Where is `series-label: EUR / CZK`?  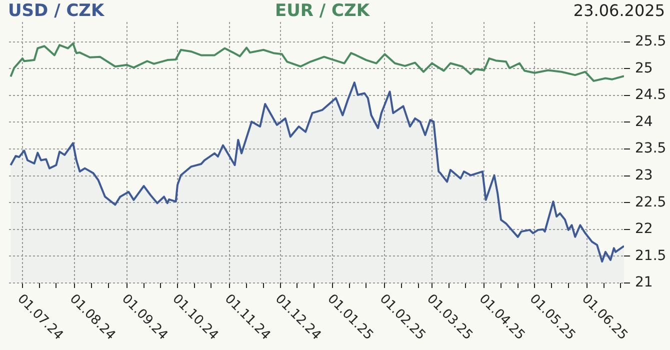 series-label: EUR / CZK is located at coordinates (322, 11).